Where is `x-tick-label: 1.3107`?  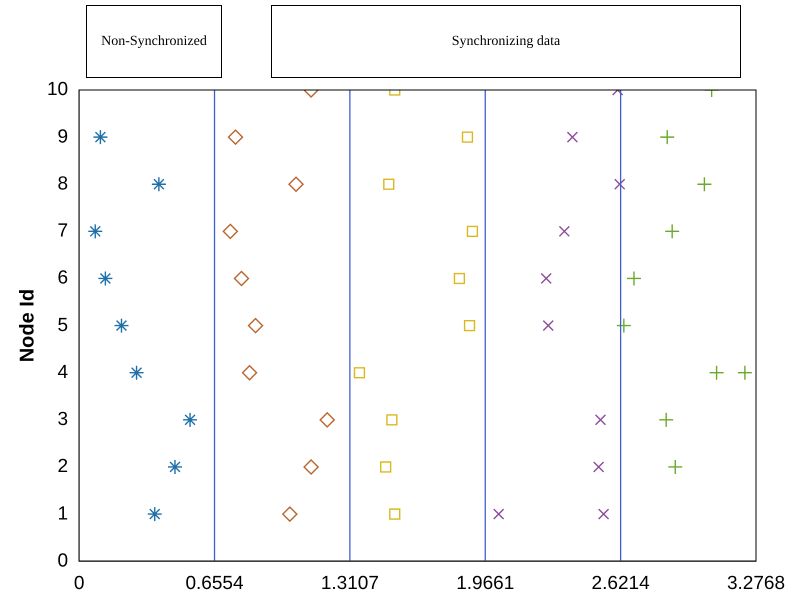
x-tick-label: 1.3107 is located at coordinates (349, 583).